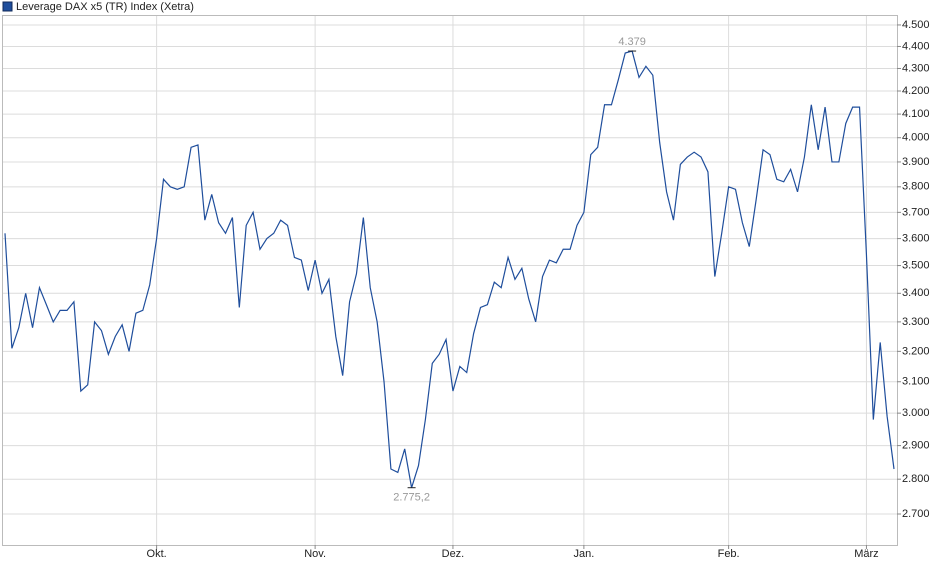  Describe the element at coordinates (916, 265) in the screenshot. I see `y-tick-label: 3.500` at that location.